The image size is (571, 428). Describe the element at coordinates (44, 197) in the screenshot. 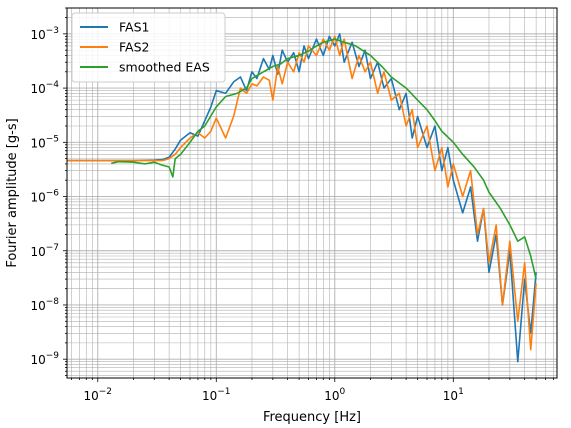

I see `y-tick-label: 10⁻⁶` at that location.